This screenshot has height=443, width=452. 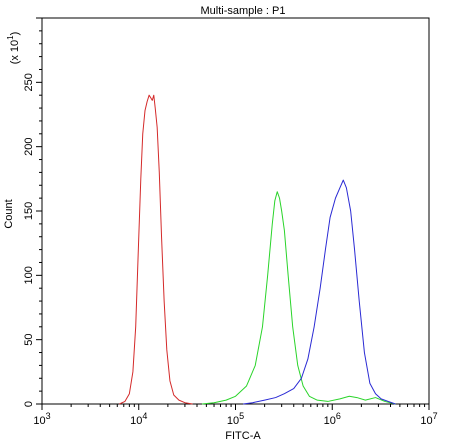 I want to click on x-tick-exponent: 7, so click(x=435, y=416).